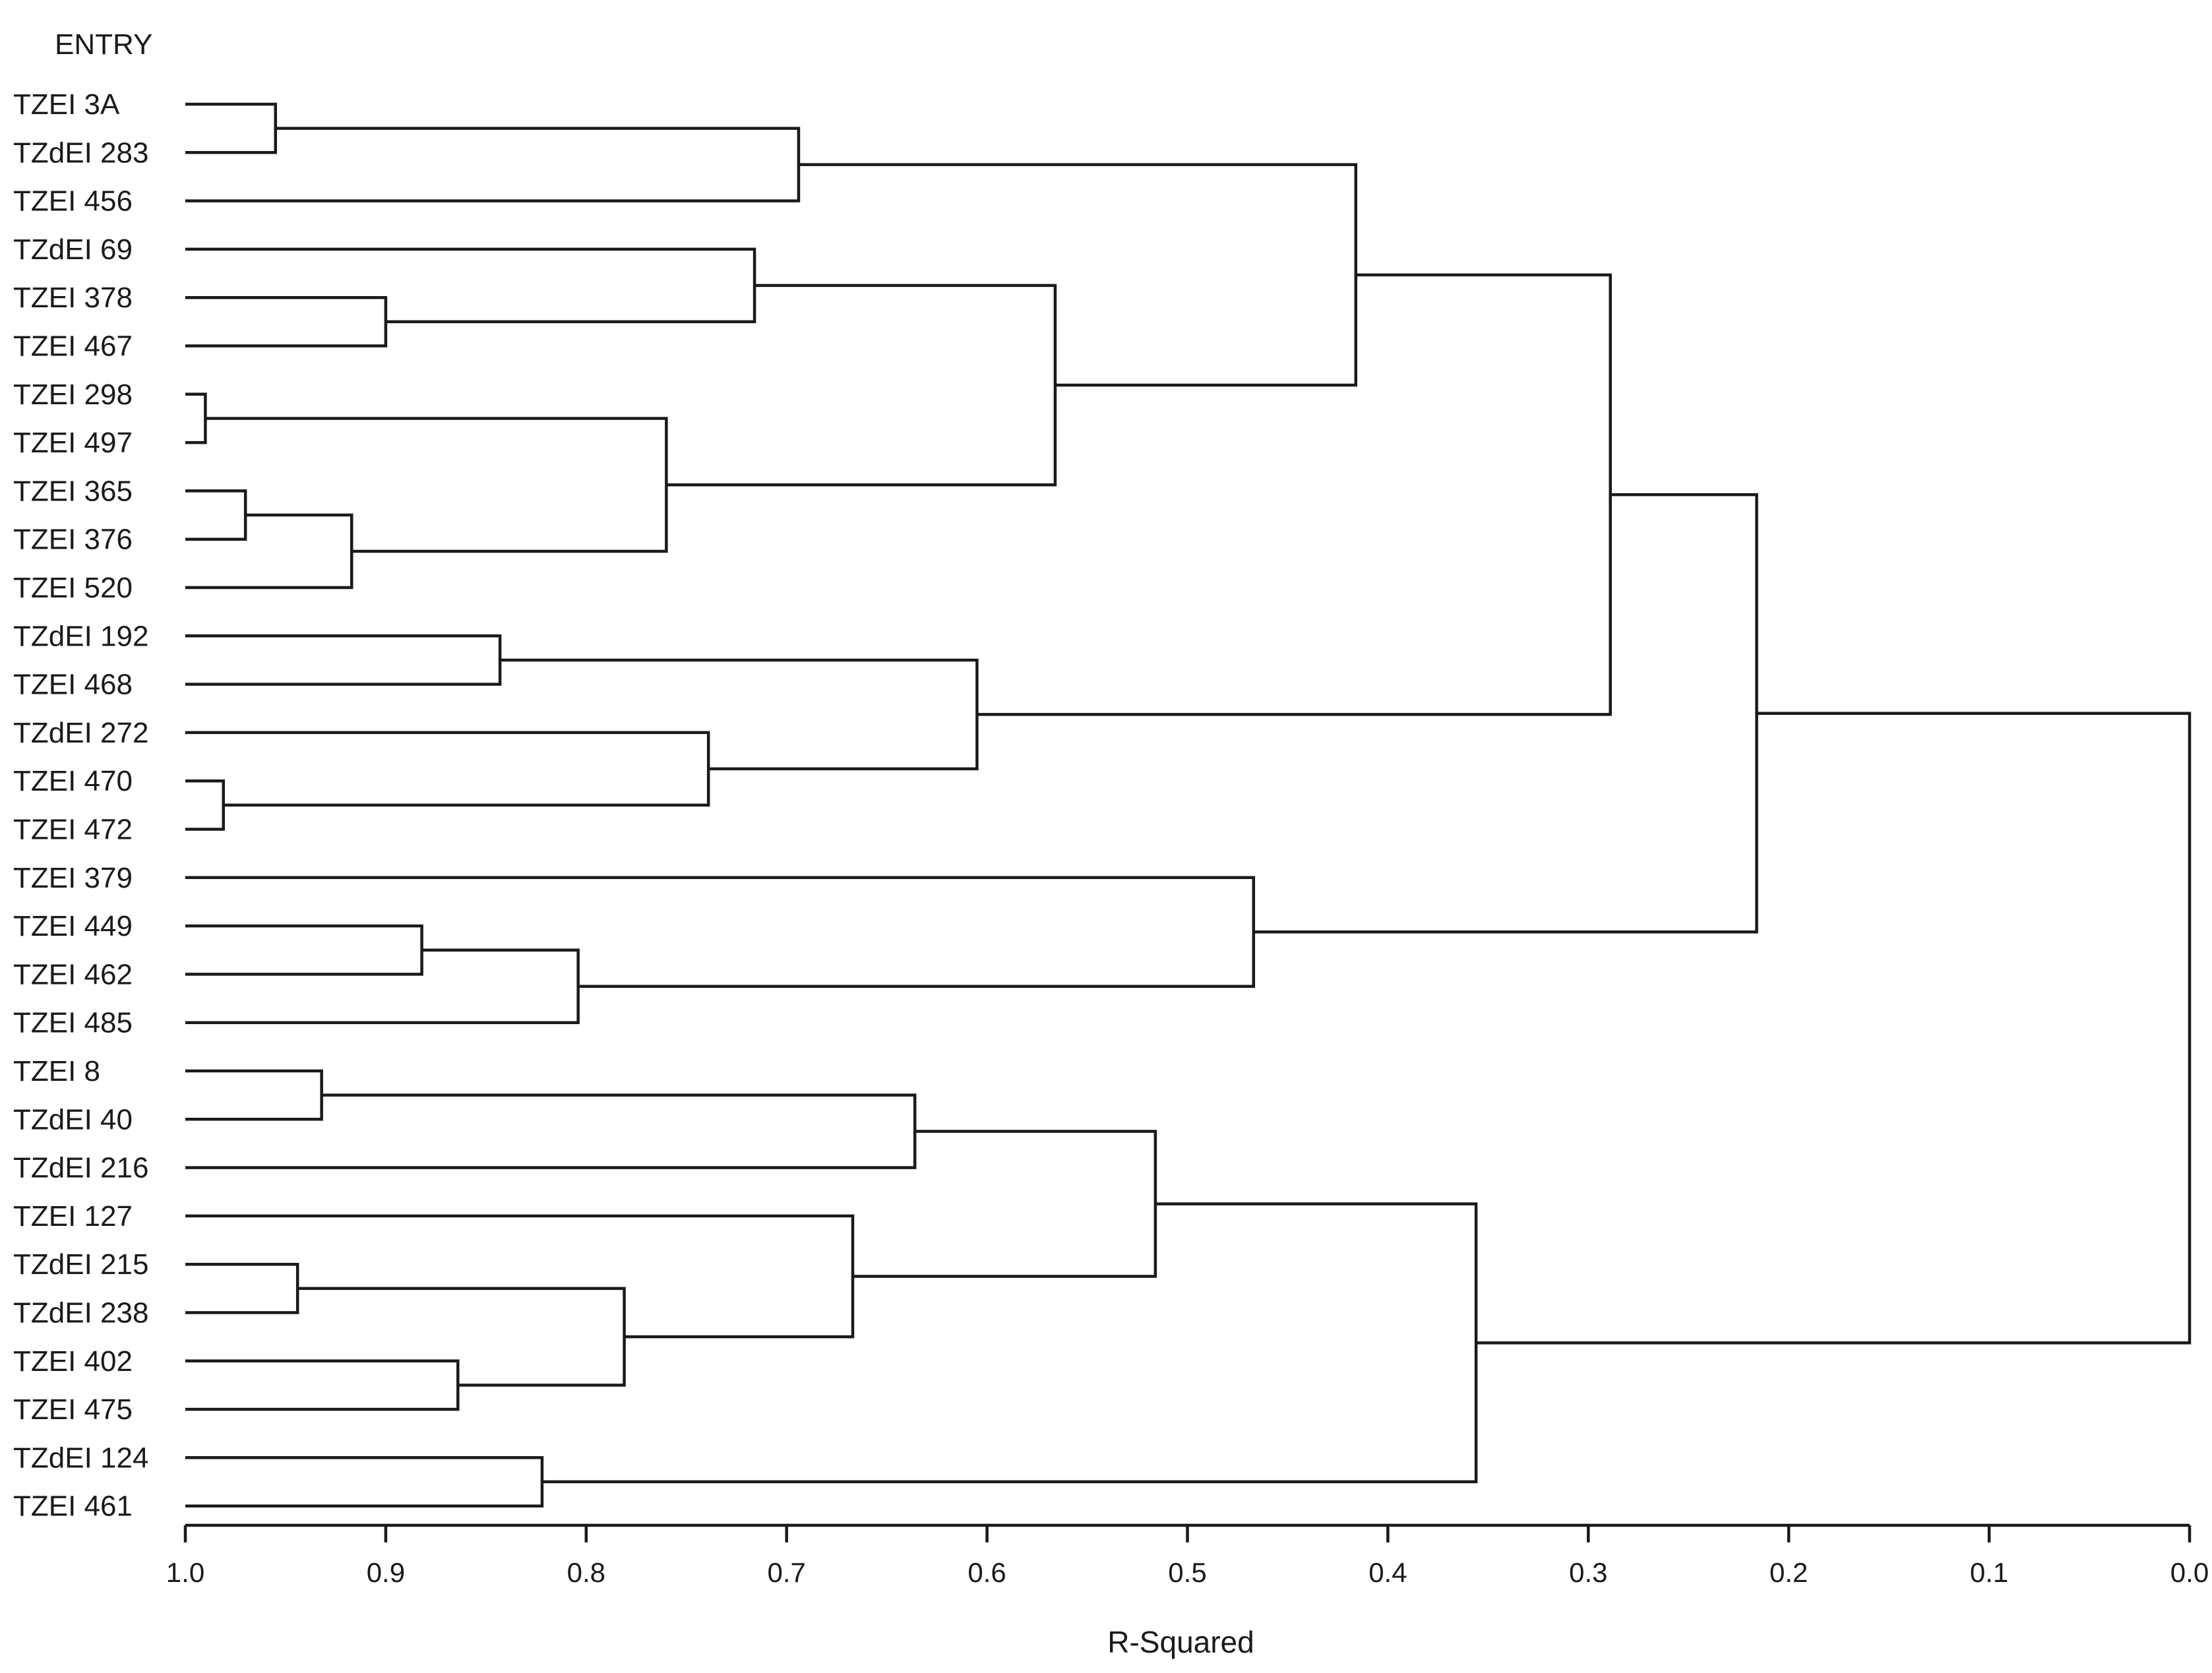 This screenshot has width=2212, height=1673. I want to click on leaf-label: TZEI 462, so click(73, 974).